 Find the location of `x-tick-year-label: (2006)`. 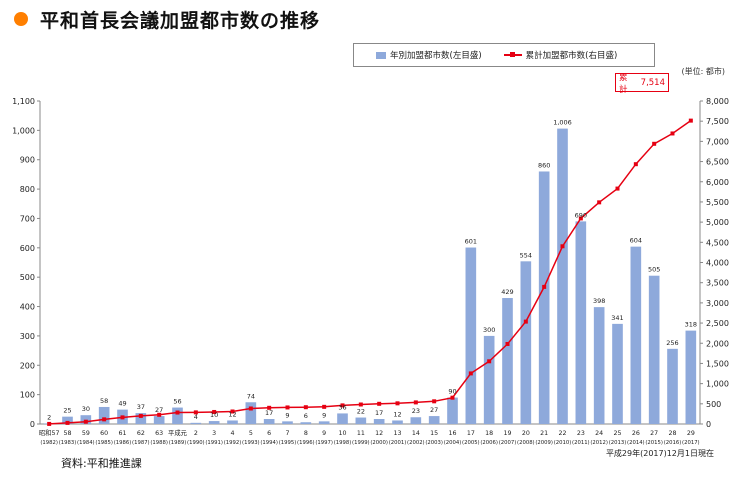

x-tick-year-label: (2006) is located at coordinates (489, 443).